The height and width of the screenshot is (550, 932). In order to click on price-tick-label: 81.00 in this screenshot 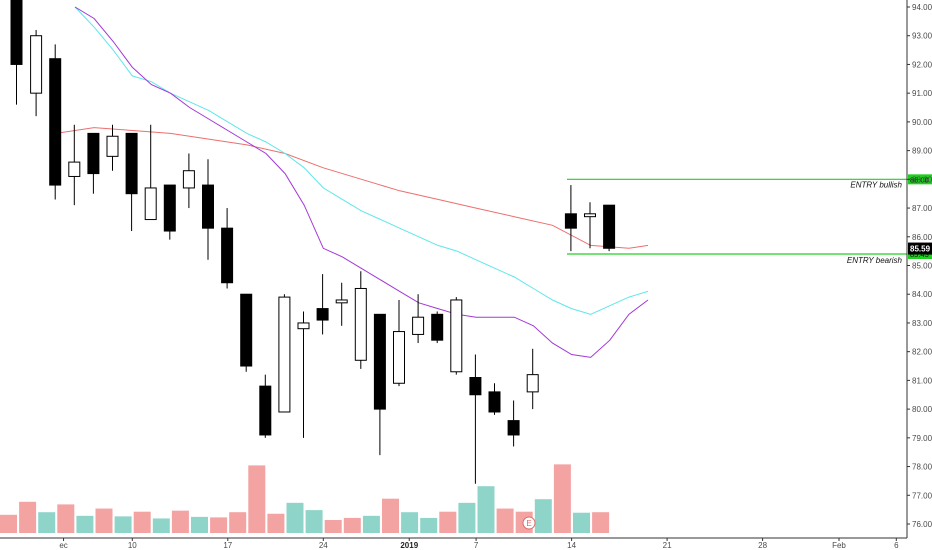, I will do `click(922, 380)`.